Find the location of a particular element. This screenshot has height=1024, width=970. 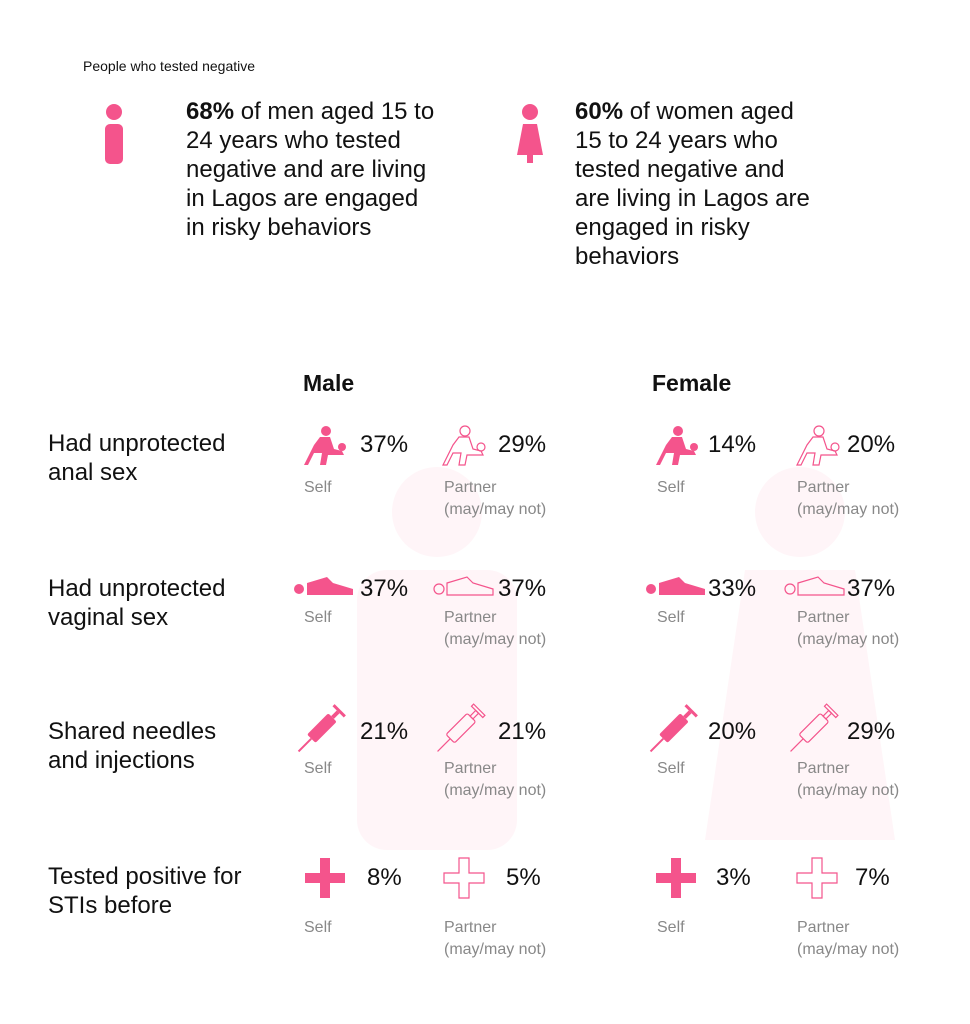

female-partner-percent: 20% is located at coordinates (871, 444).